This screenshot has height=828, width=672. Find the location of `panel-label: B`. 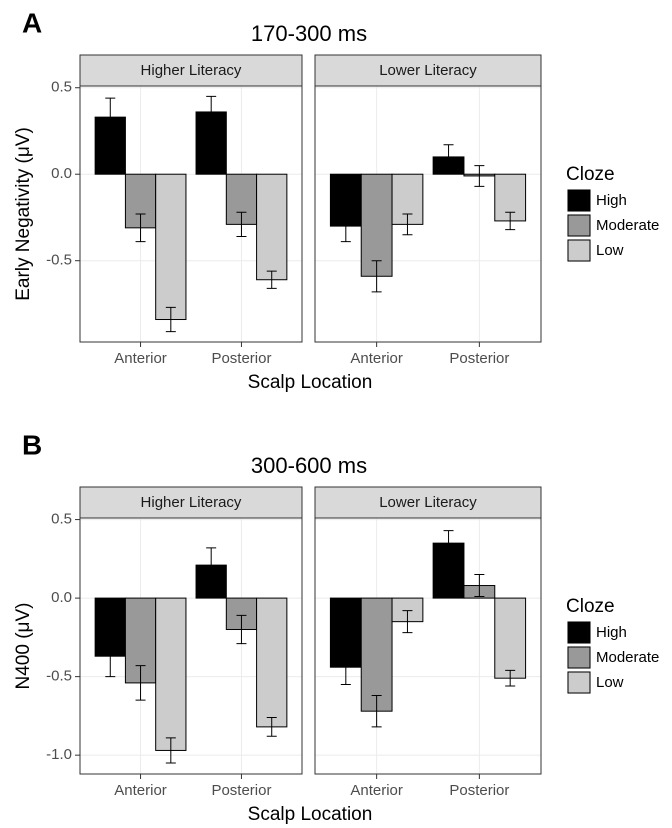

panel-label: B is located at coordinates (32, 444).